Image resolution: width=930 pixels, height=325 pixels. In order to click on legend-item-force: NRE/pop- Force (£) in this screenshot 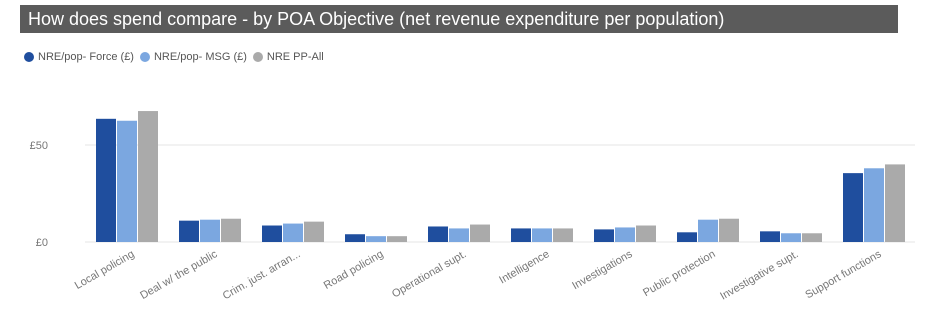, I will do `click(79, 57)`.